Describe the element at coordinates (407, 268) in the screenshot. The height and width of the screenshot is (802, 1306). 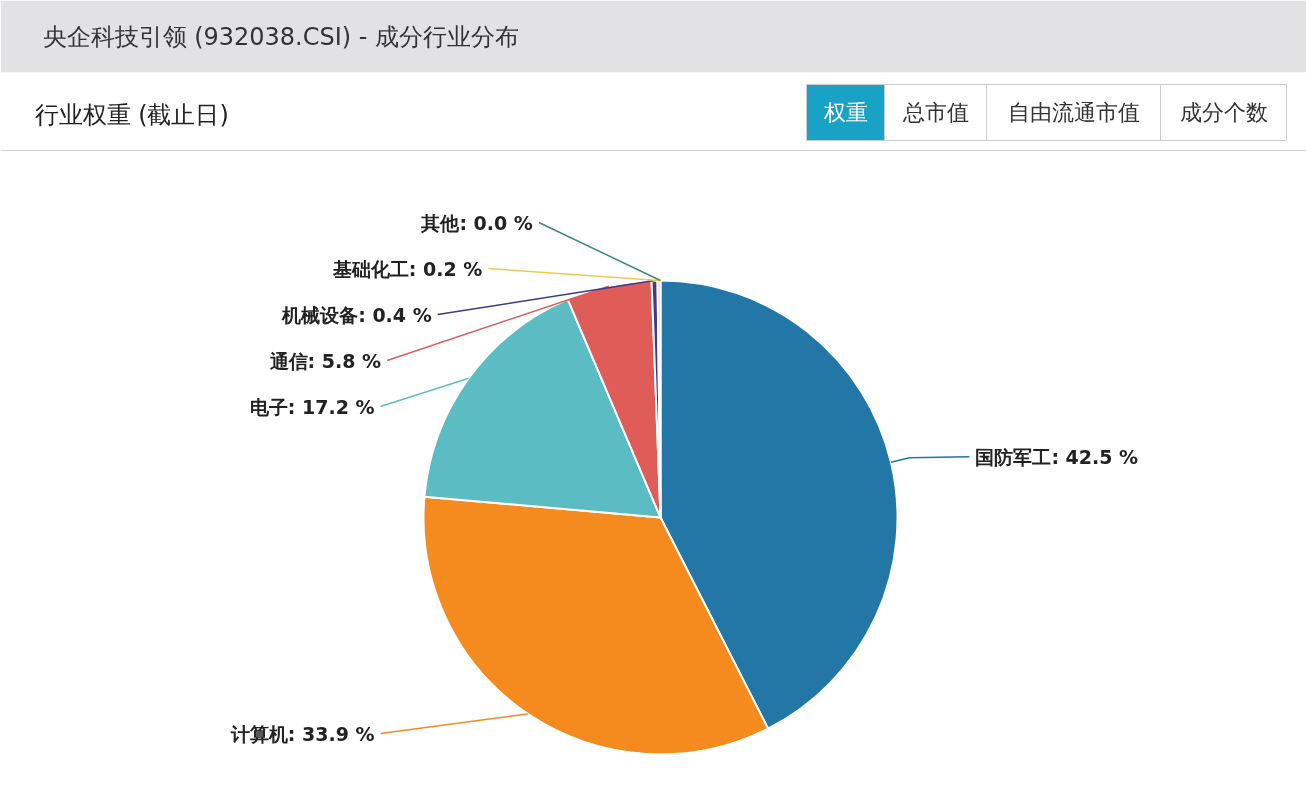
I see `slice-label: 基础化工: 0.2 %` at that location.